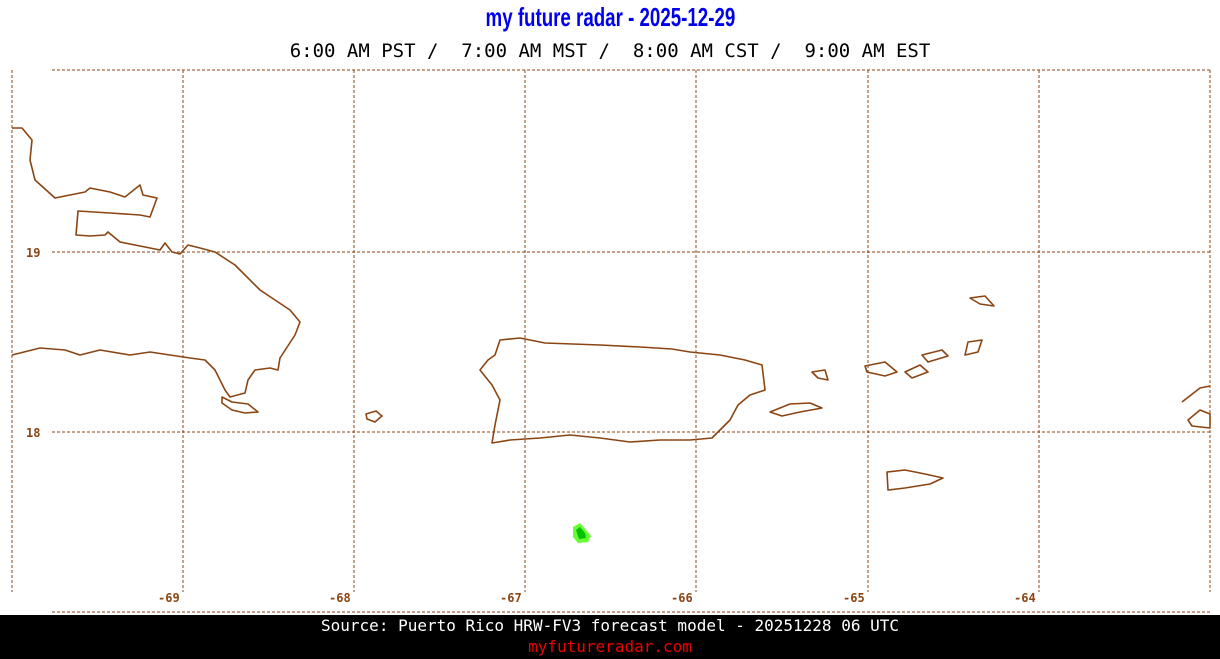 This screenshot has width=1220, height=659. What do you see at coordinates (854, 598) in the screenshot?
I see `lon-label: -65` at bounding box center [854, 598].